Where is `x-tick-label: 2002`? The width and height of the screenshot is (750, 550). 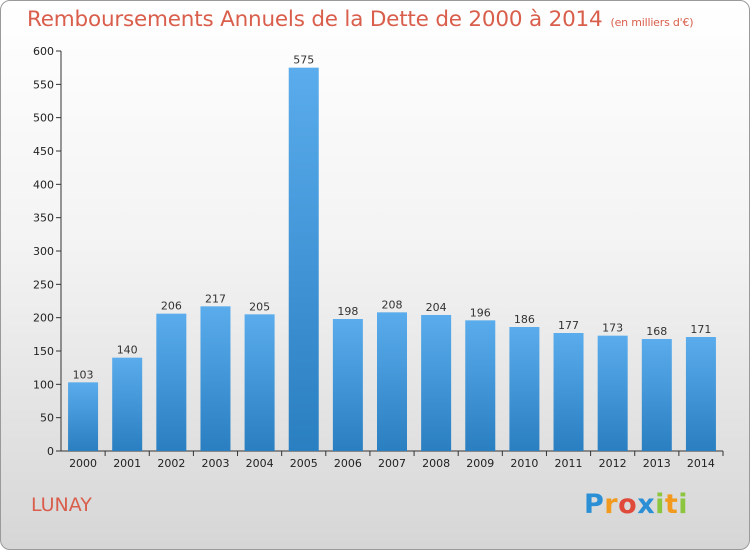
x-tick-label: 2002 is located at coordinates (171, 463).